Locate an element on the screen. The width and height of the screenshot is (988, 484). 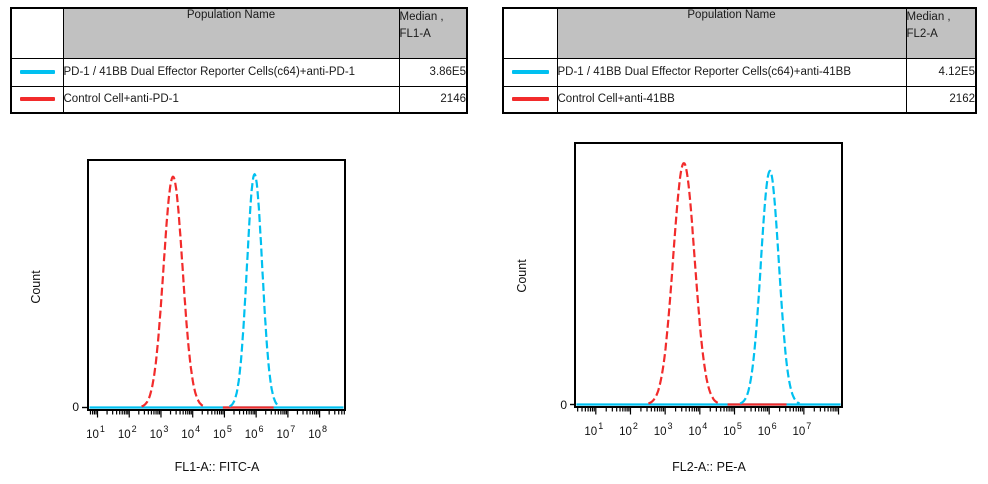
table-header-row: Population Name Median , FL1-A is located at coordinates (239, 33).